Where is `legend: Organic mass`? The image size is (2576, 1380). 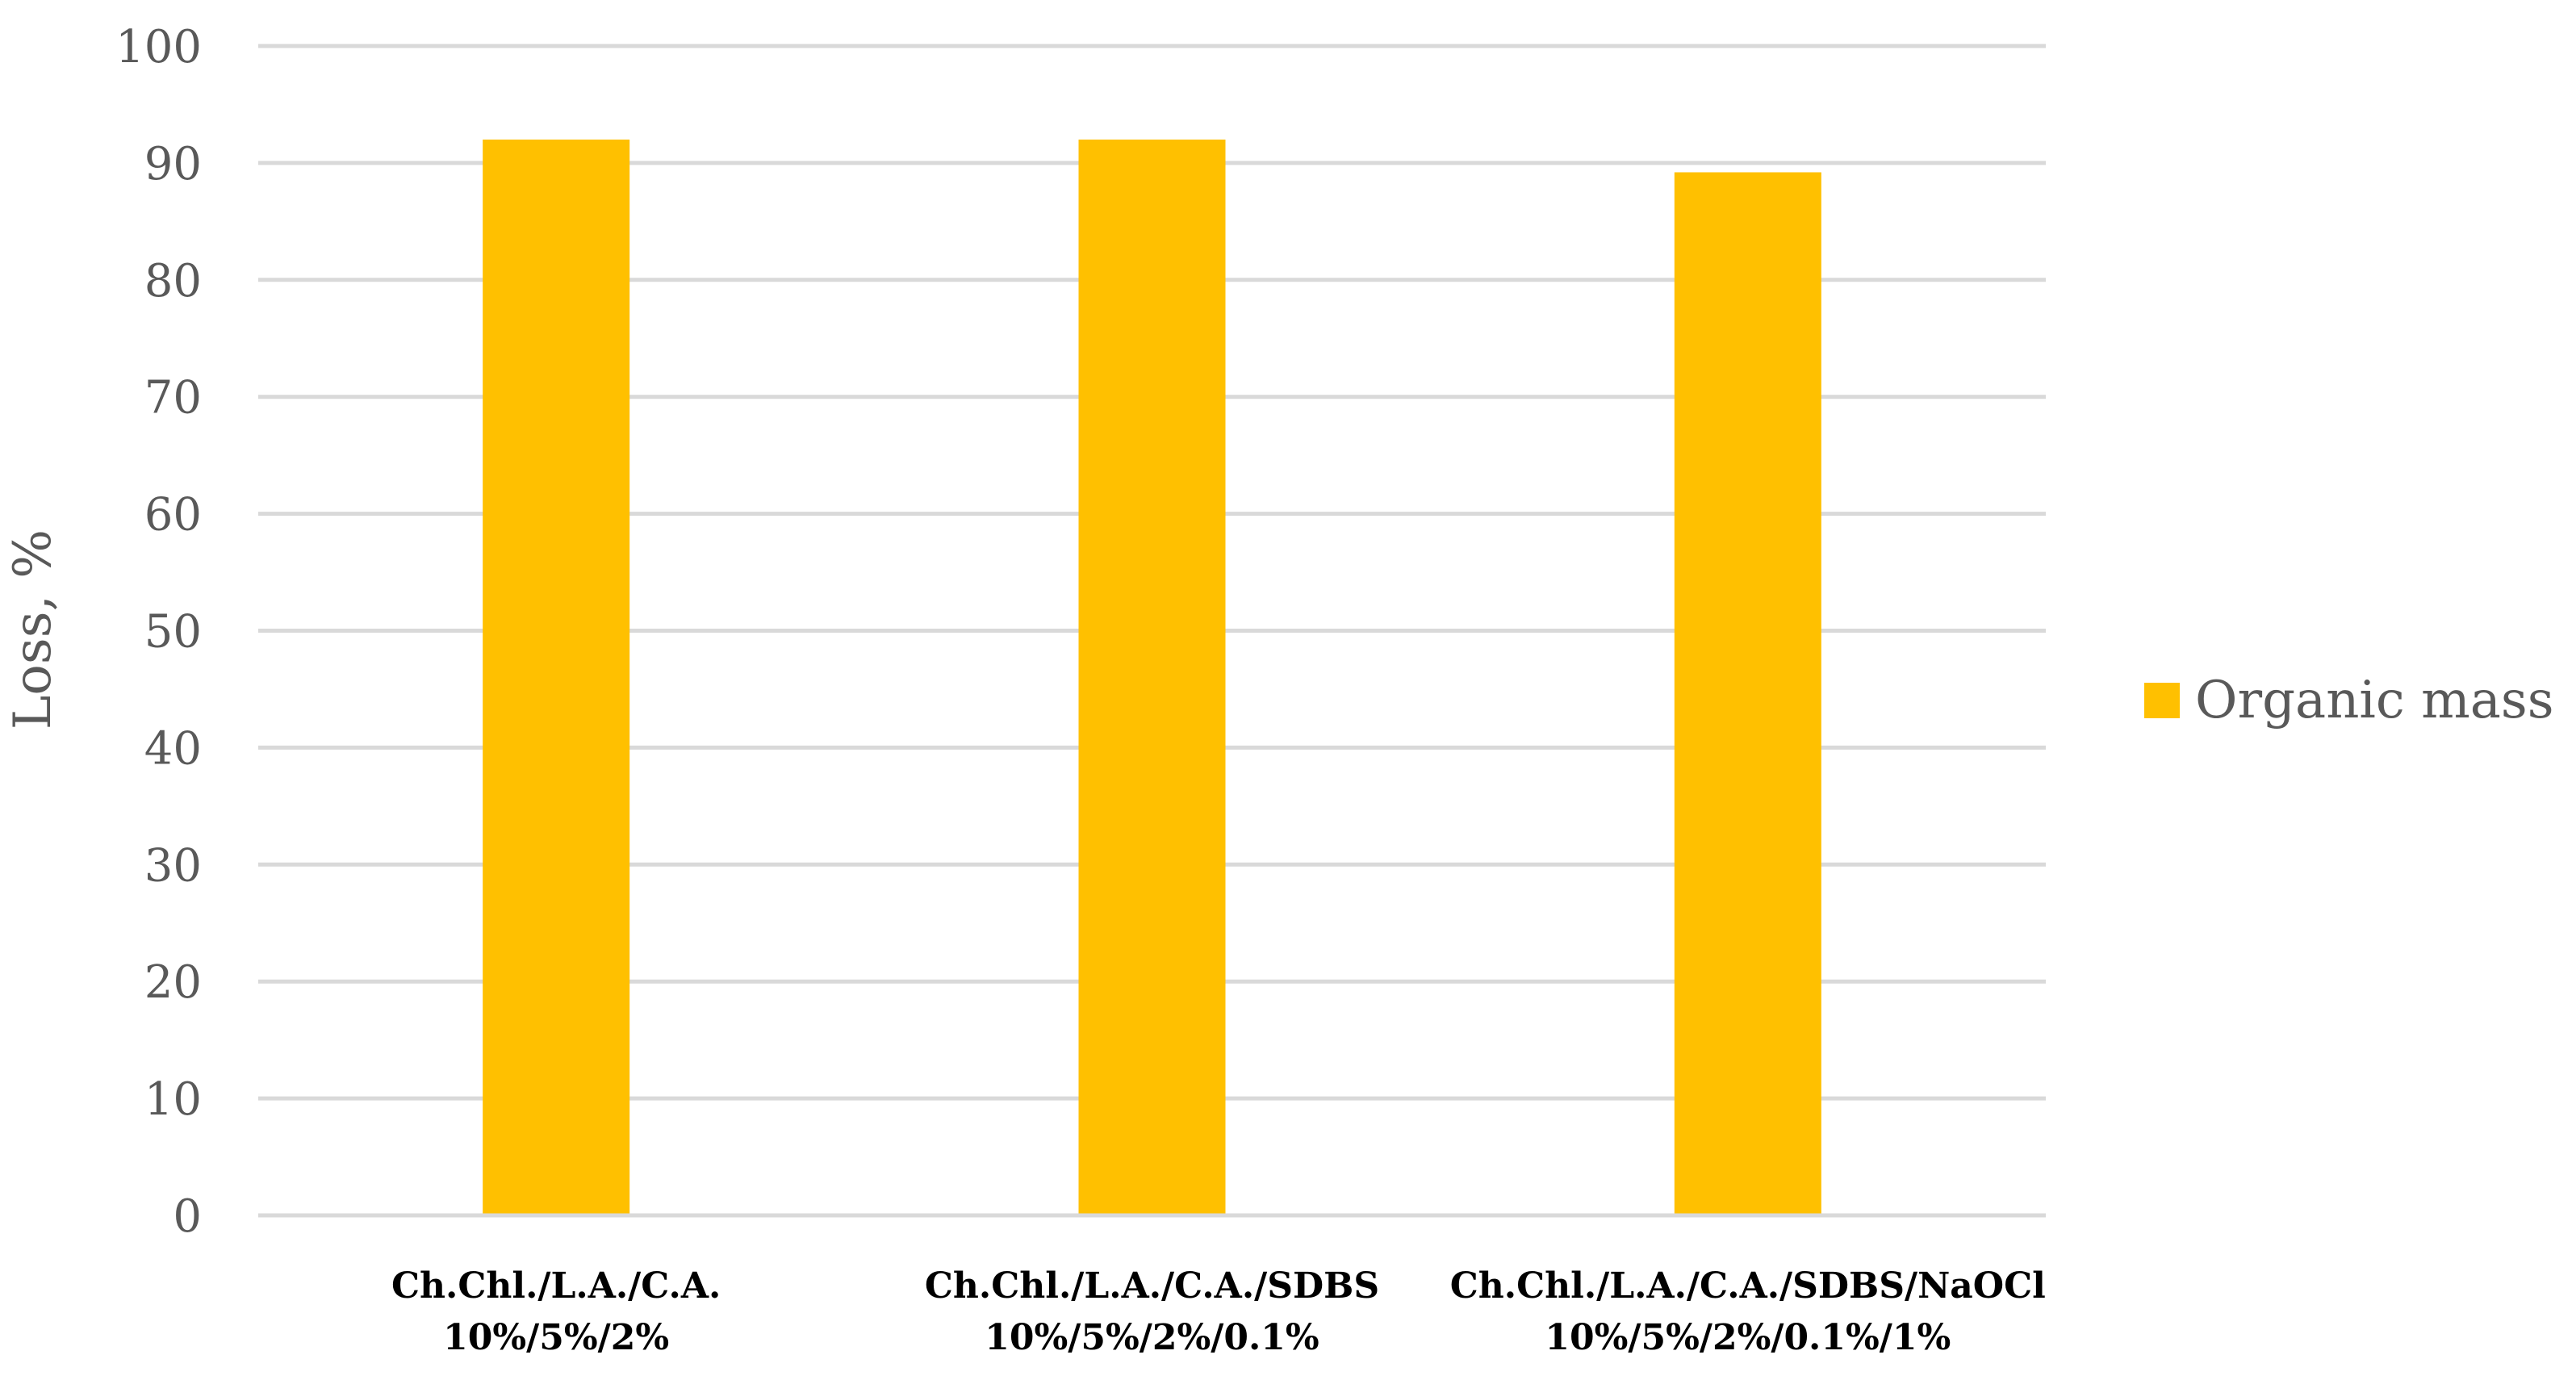 legend: Organic mass is located at coordinates (2349, 700).